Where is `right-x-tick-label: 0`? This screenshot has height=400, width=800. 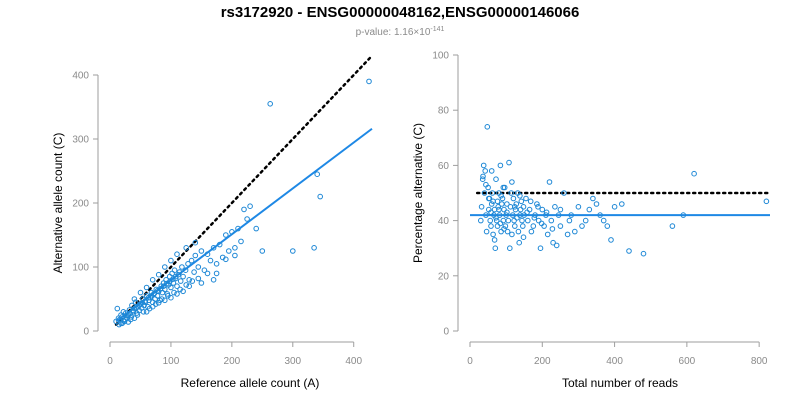
right-x-tick-label: 0 is located at coordinates (470, 361).